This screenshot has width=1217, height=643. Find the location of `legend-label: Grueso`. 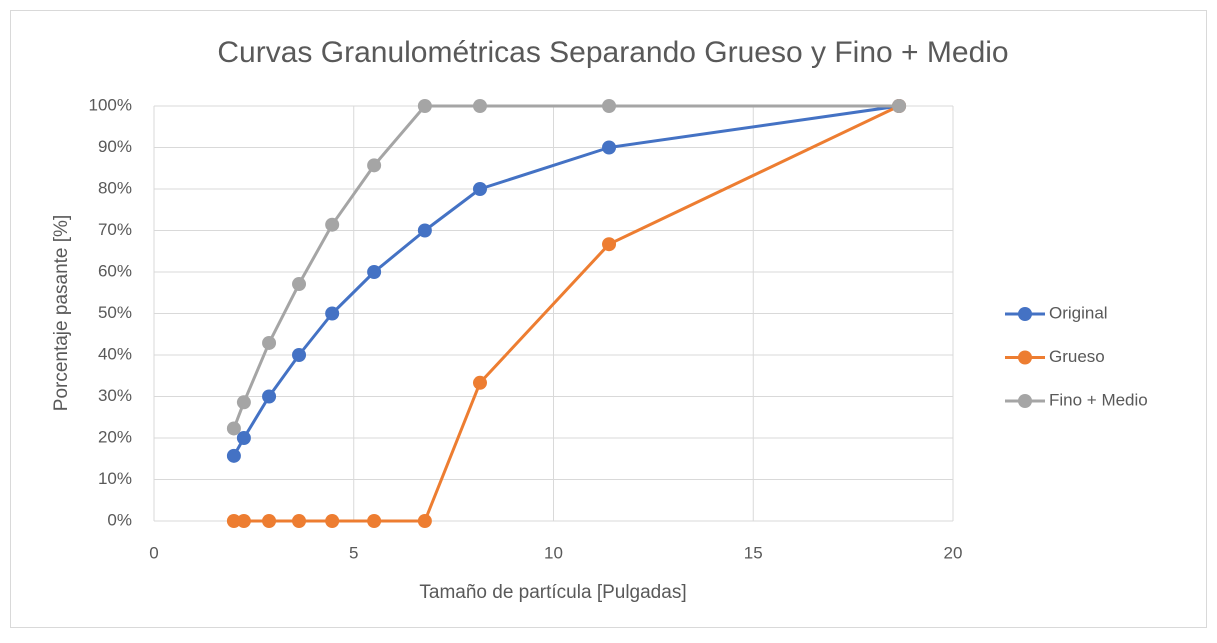

legend-label: Grueso is located at coordinates (1077, 356).